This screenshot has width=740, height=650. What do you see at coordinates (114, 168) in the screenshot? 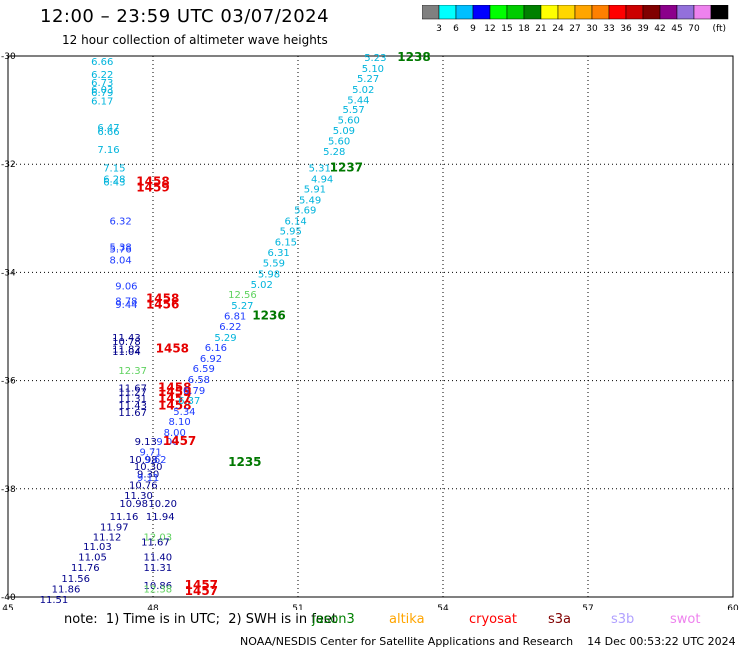
I see `wave-height-label: 7.15` at bounding box center [114, 168].